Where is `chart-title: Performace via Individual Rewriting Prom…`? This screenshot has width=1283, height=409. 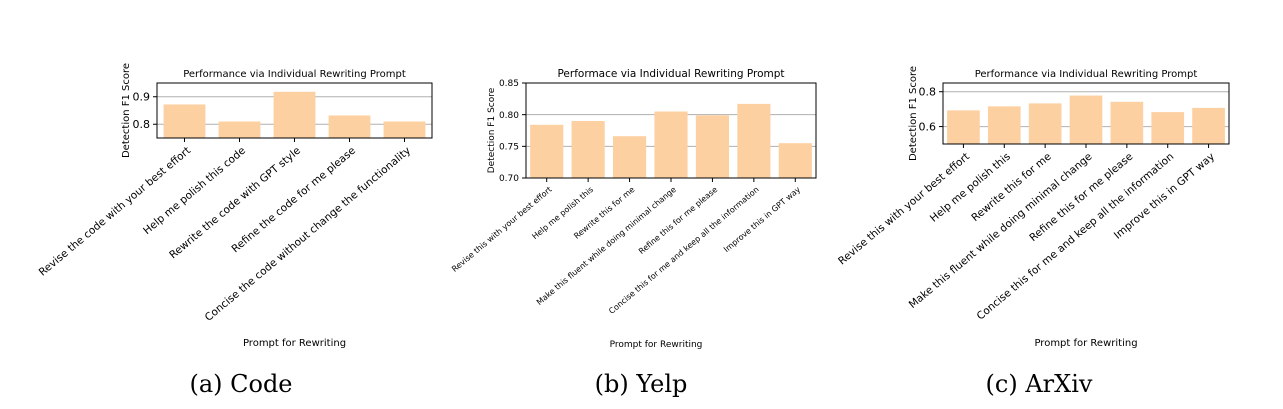
chart-title: Performace via Individual Rewriting Prom… is located at coordinates (670, 74).